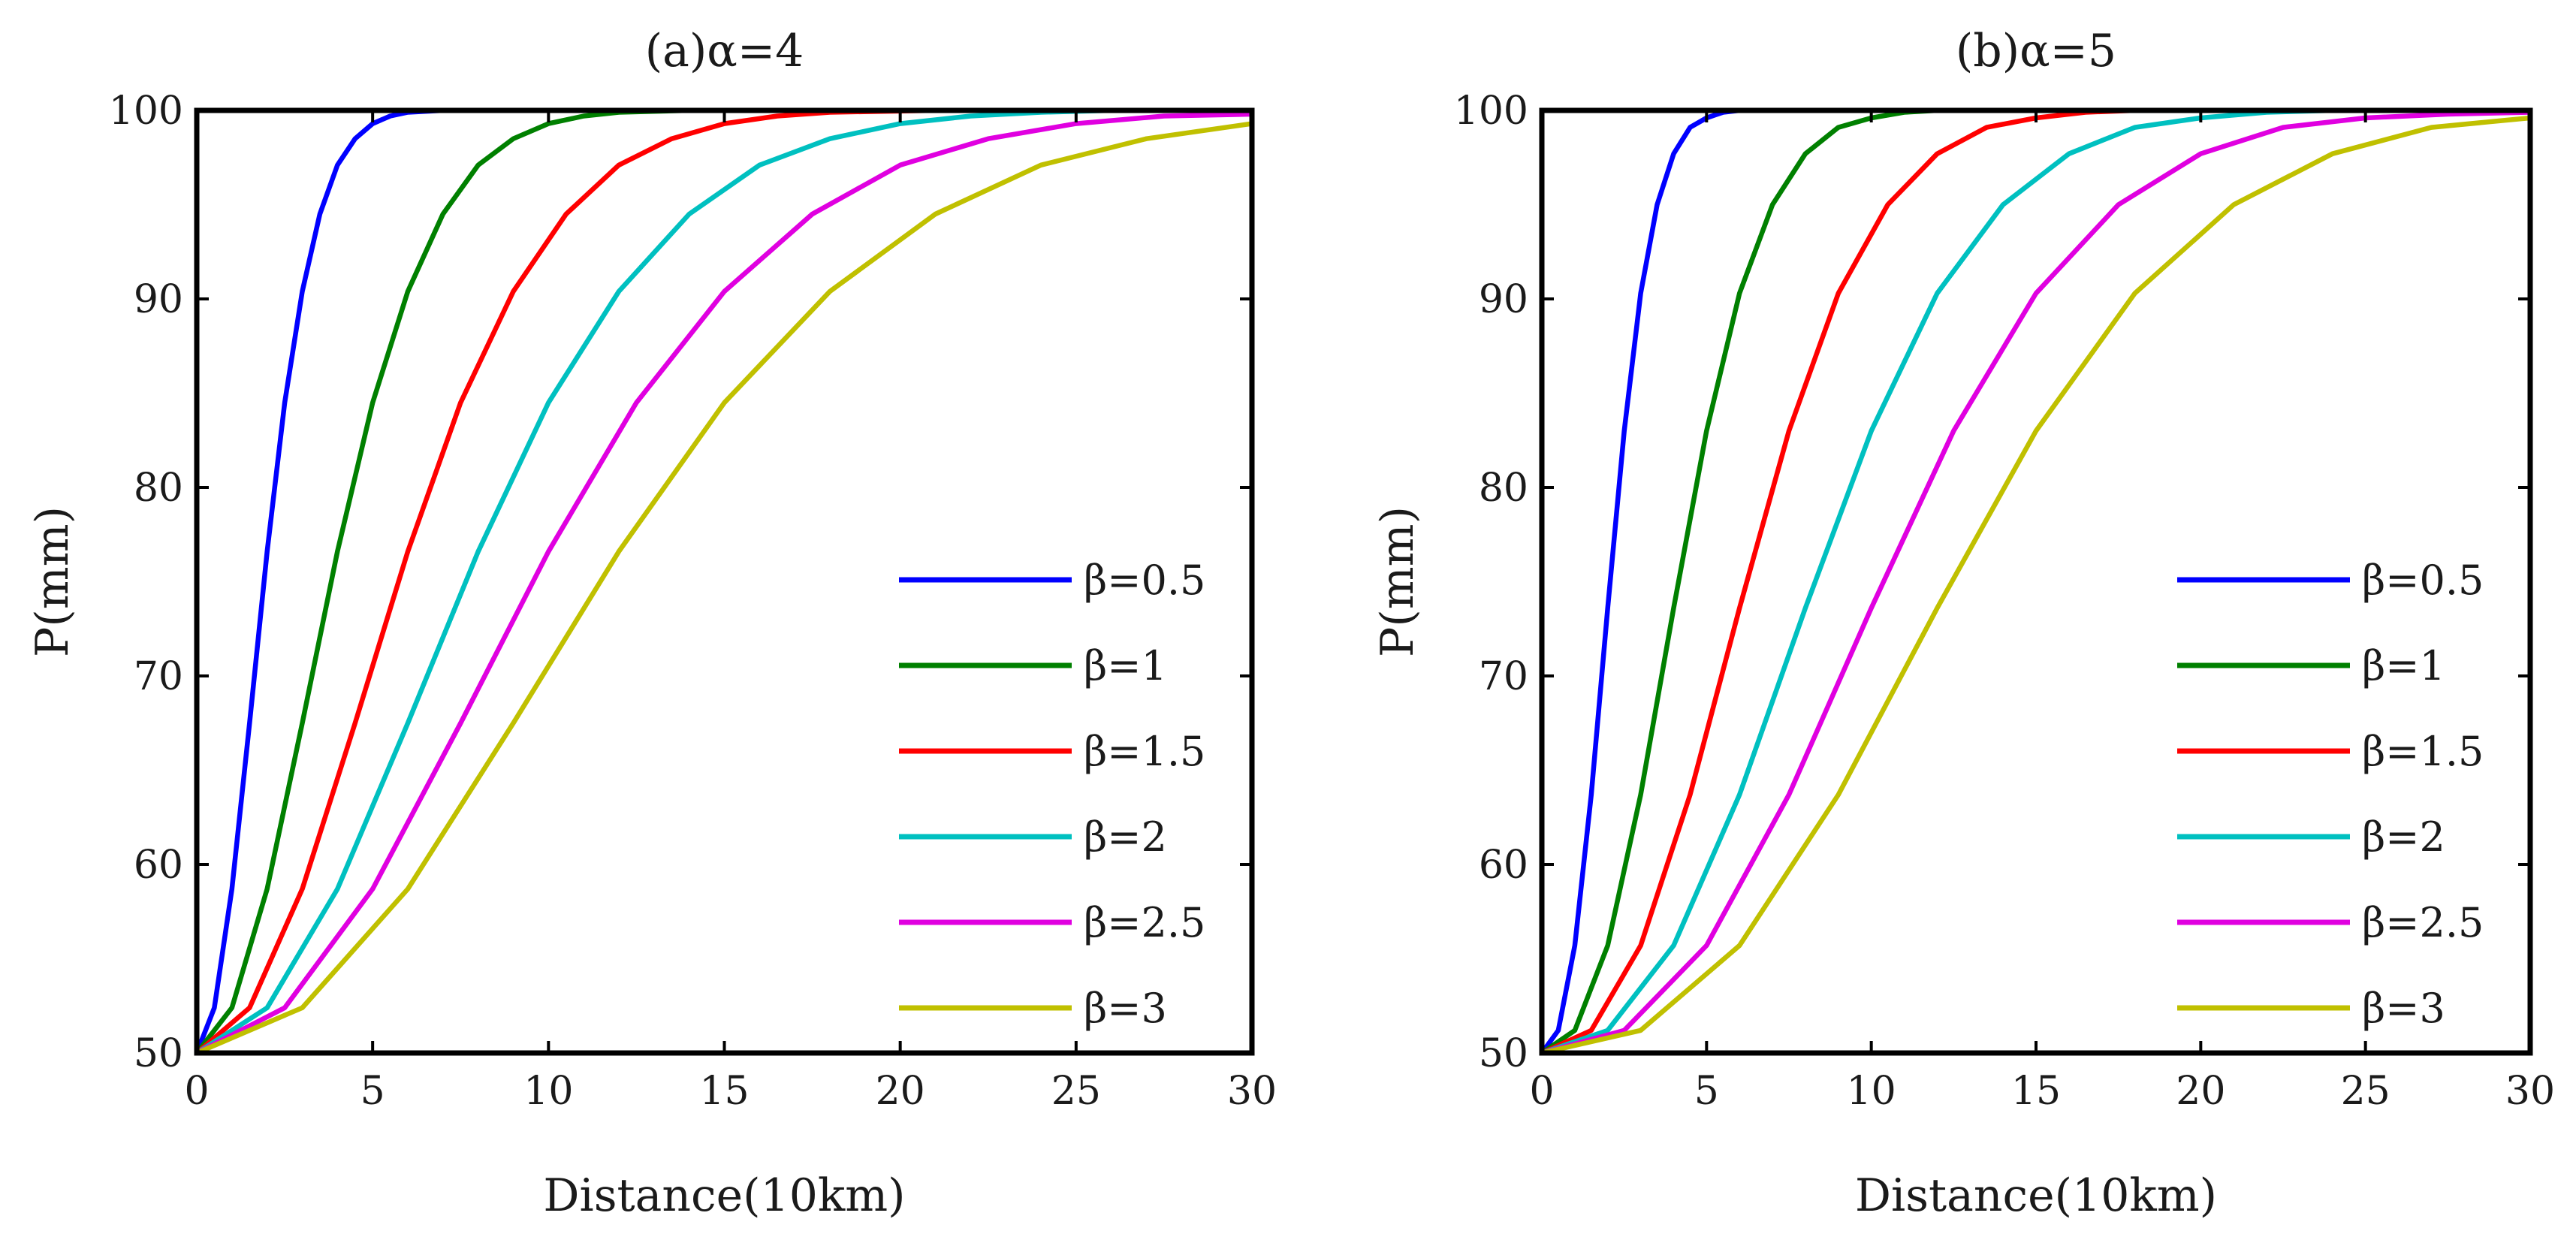  I want to click on chart-title: (a)α=4, so click(724, 51).